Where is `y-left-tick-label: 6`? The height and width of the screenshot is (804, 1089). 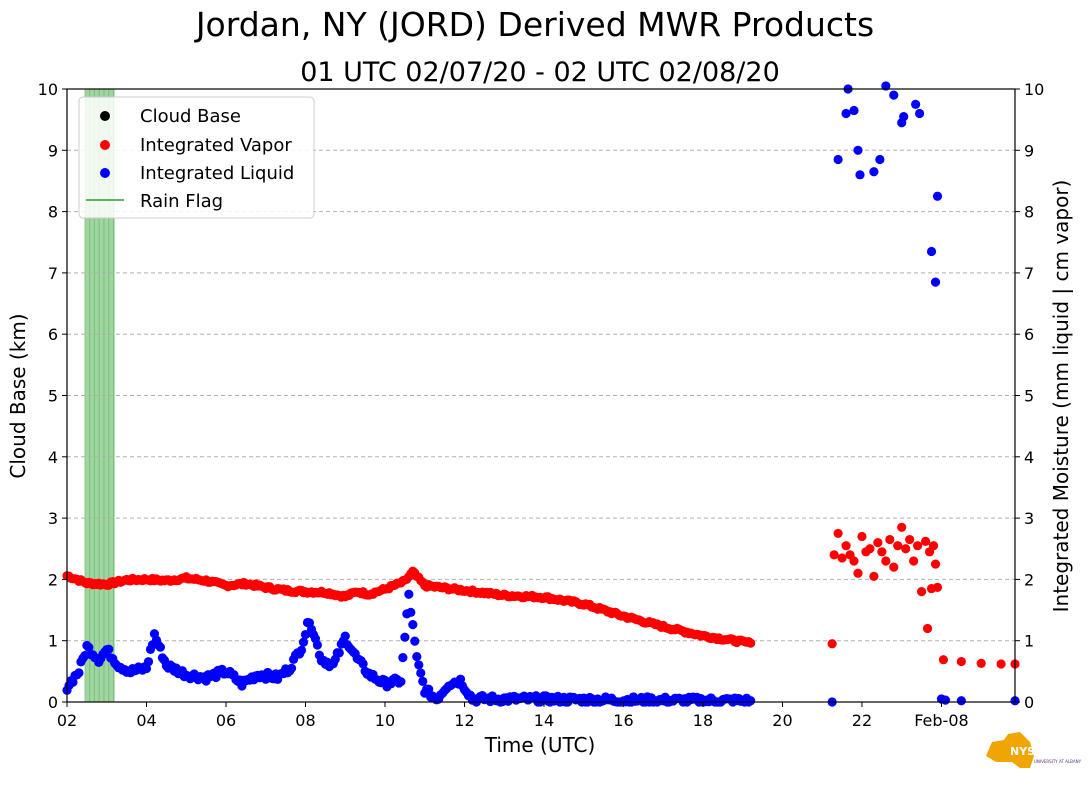
y-left-tick-label: 6 is located at coordinates (53, 334).